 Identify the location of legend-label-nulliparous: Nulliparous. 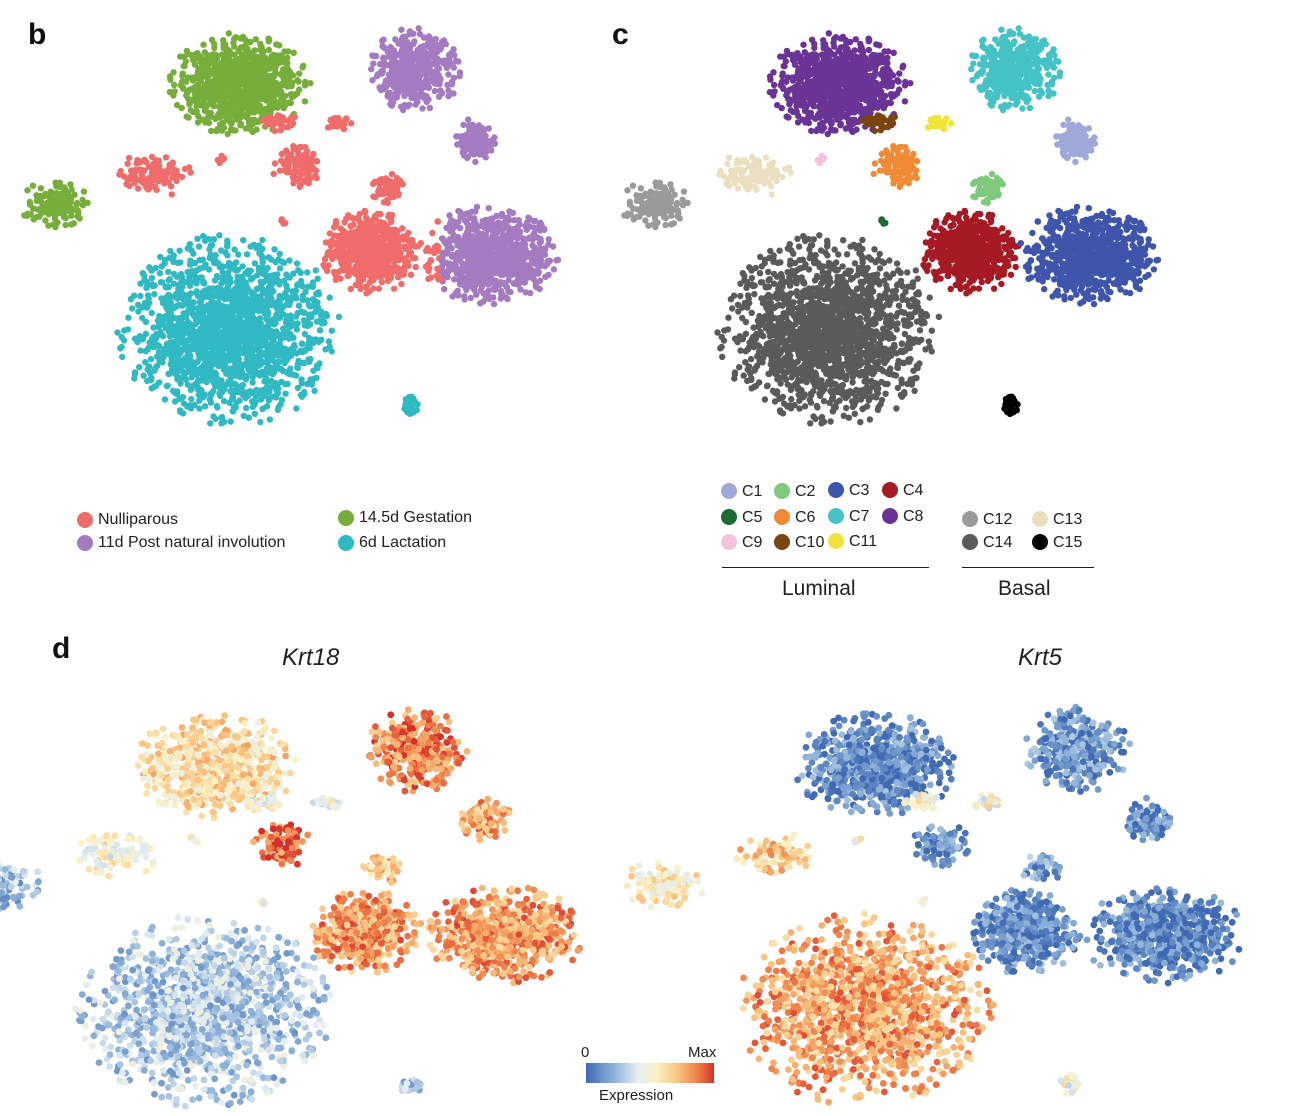
(138, 519).